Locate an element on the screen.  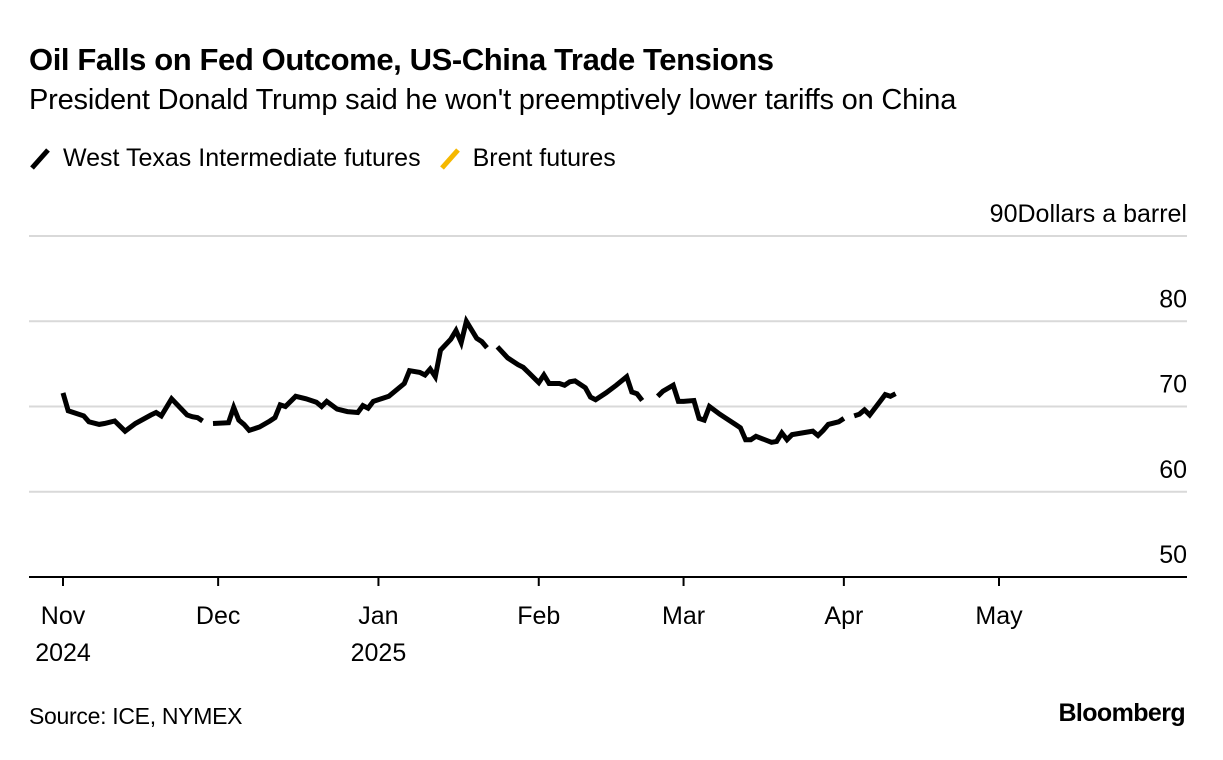
x-tick-label: Mar is located at coordinates (683, 616).